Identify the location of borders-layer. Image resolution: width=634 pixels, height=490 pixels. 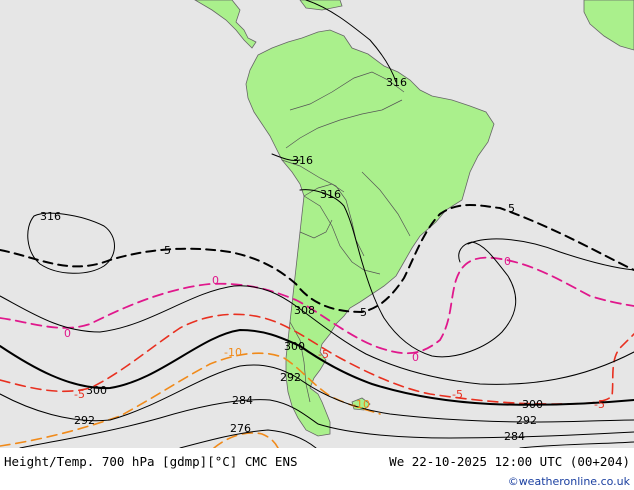
(346, 237).